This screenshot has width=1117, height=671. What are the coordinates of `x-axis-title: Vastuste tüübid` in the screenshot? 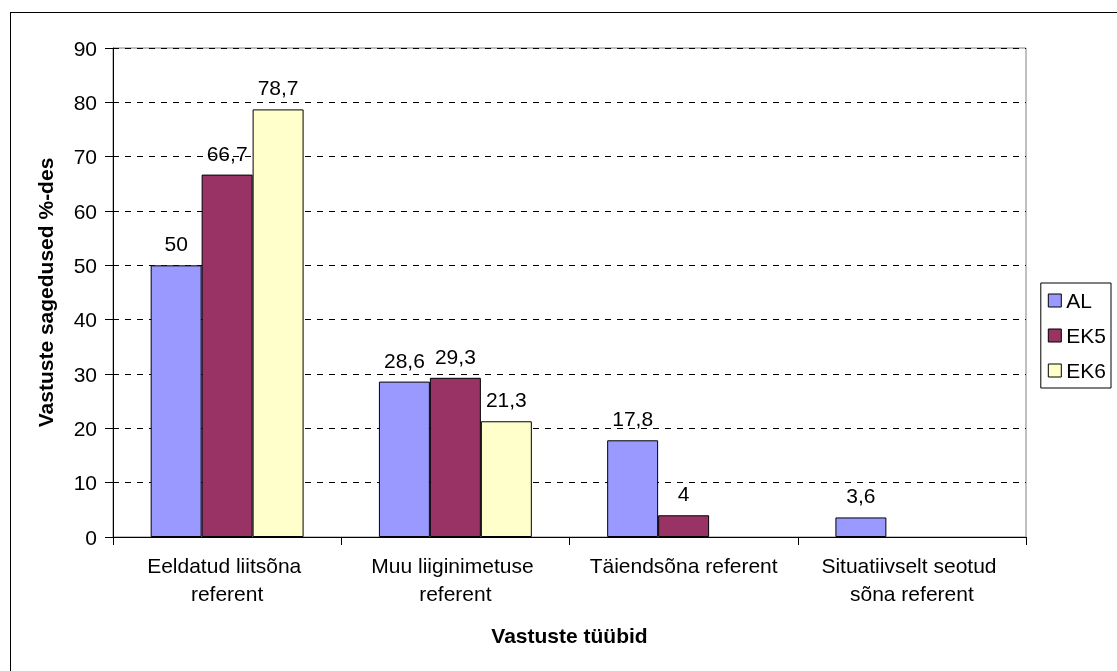 It's located at (569, 635).